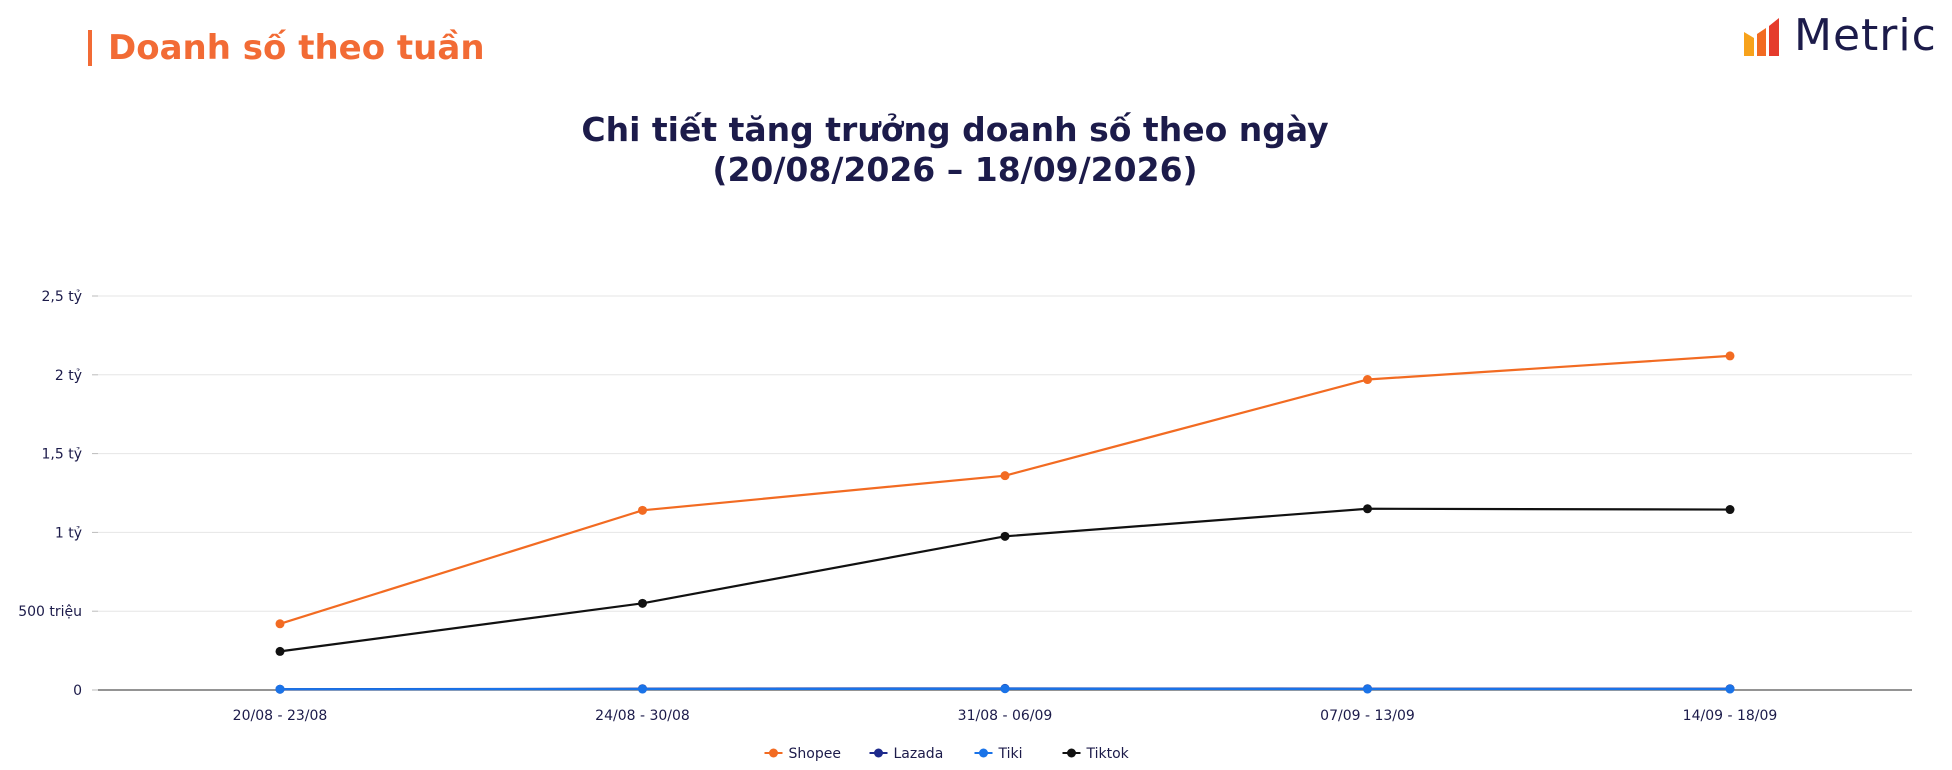  Describe the element at coordinates (1367, 716) in the screenshot. I see `x-tick-label: 07/09 - 13/09` at that location.